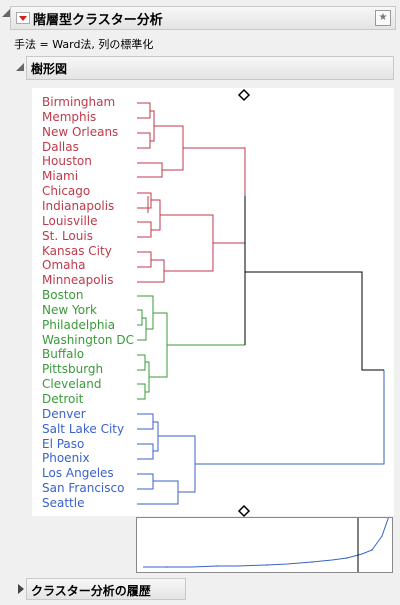 The width and height of the screenshot is (400, 605). I want to click on city-label: Washington DC, so click(88, 339).